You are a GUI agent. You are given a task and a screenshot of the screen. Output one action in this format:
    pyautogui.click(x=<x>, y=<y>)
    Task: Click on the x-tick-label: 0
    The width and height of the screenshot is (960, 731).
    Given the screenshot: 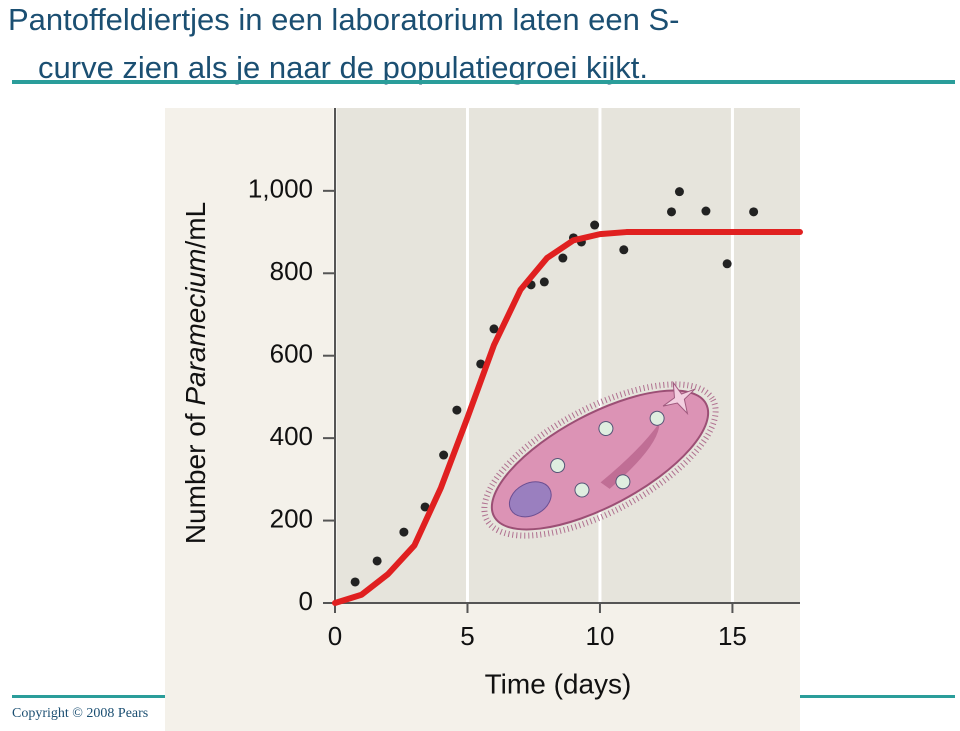 What is the action you would take?
    pyautogui.click(x=335, y=636)
    